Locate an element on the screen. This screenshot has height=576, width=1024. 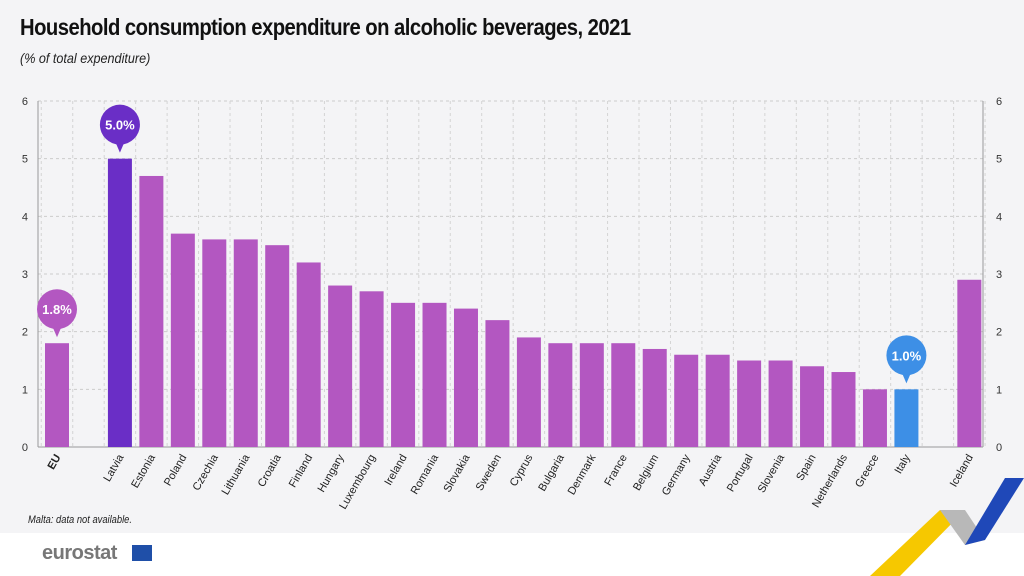
x-tick-label: Finland is located at coordinates (301, 471).